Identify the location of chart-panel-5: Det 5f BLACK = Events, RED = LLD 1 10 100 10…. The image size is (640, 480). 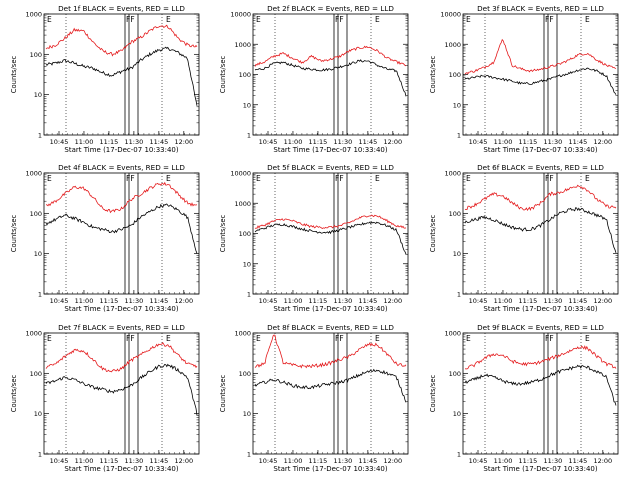
(314, 238).